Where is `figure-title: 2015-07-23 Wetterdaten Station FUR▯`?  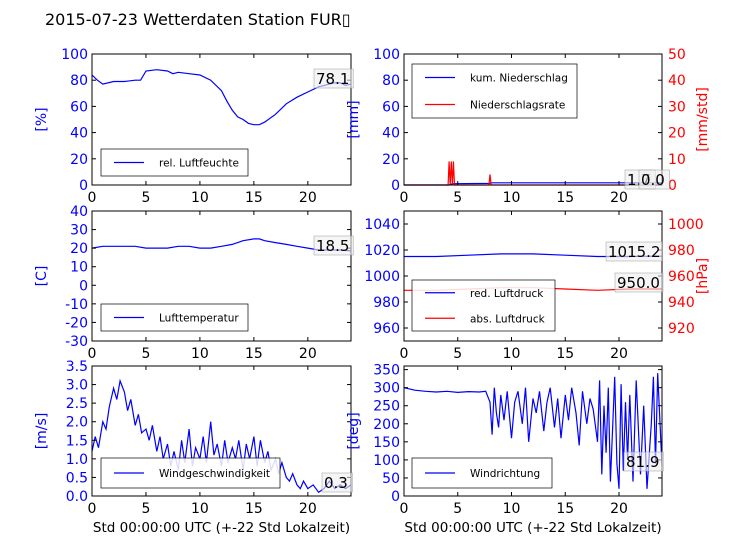 figure-title: 2015-07-23 Wetterdaten Station FUR▯ is located at coordinates (198, 19).